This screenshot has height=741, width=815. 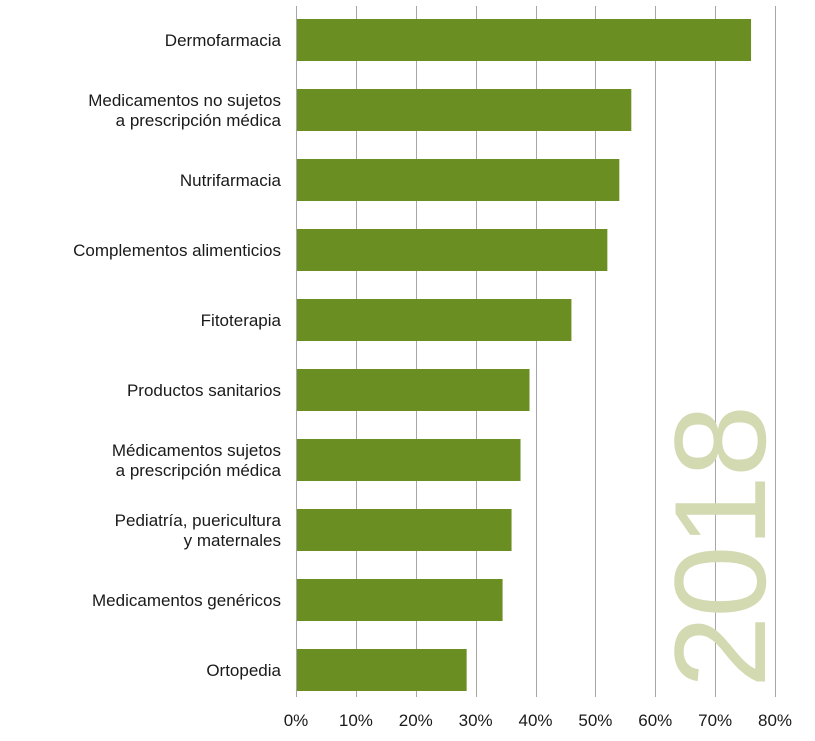 I want to click on x-tick-label: 50%, so click(x=595, y=720).